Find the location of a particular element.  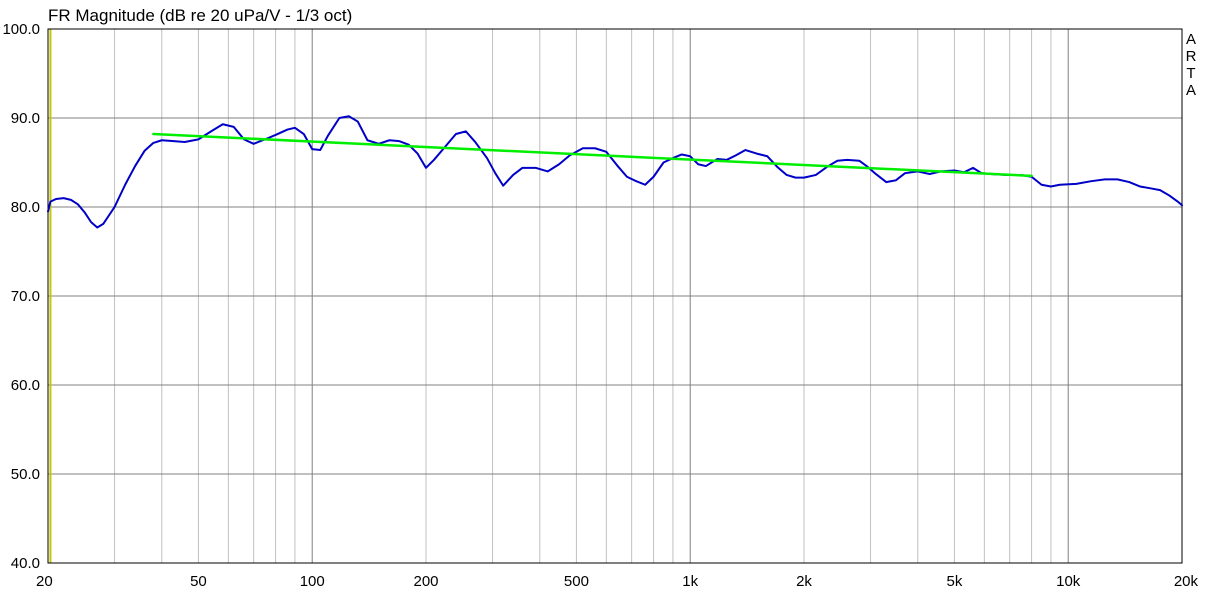

y-tick-label: 80.0 is located at coordinates (25, 207).